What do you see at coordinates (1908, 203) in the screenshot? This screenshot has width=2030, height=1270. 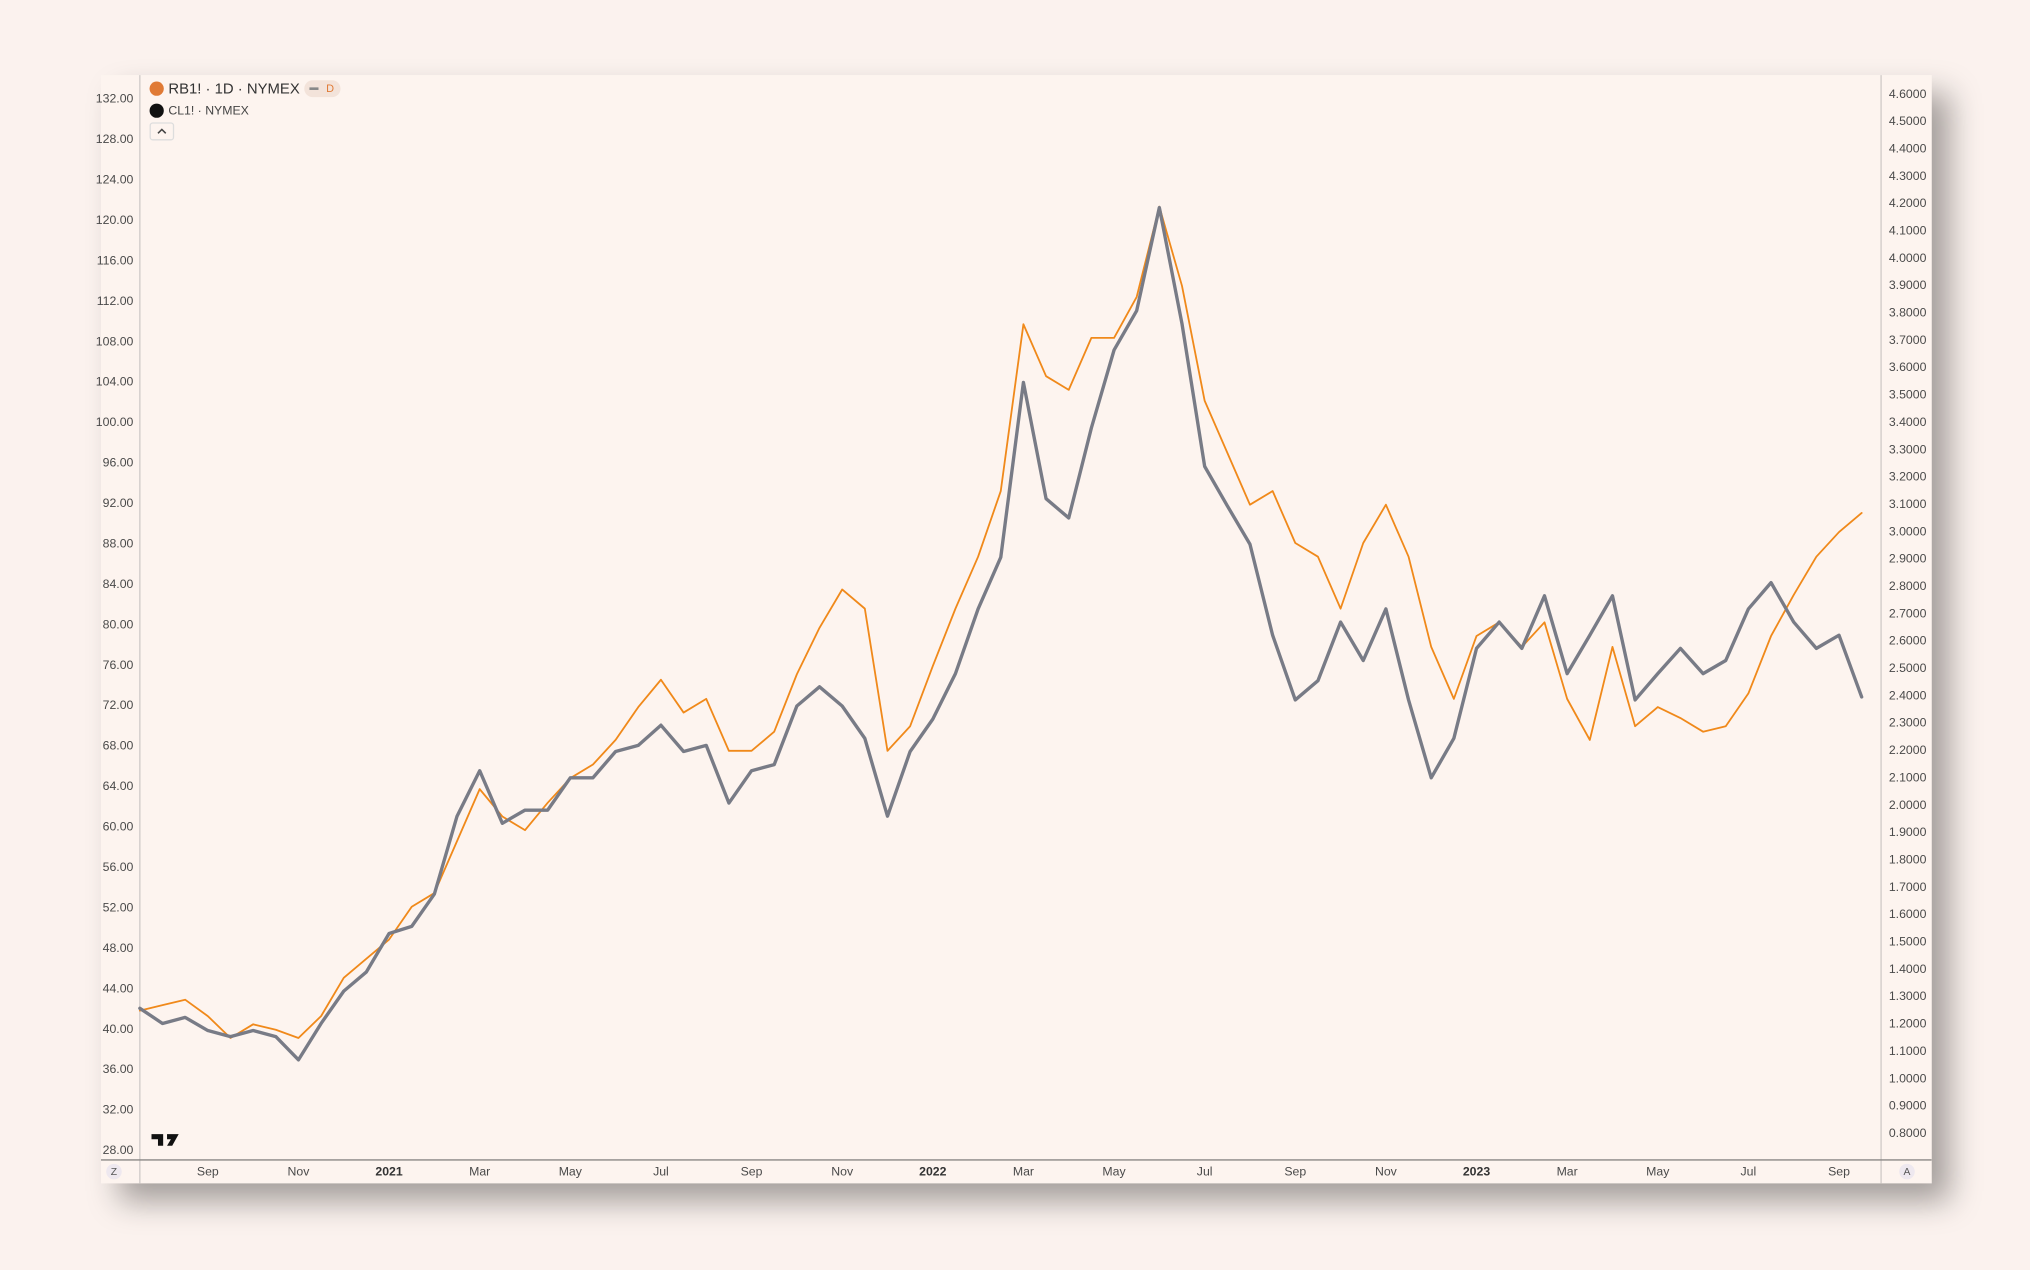 I see `y2-tick-label: 4.2000` at bounding box center [1908, 203].